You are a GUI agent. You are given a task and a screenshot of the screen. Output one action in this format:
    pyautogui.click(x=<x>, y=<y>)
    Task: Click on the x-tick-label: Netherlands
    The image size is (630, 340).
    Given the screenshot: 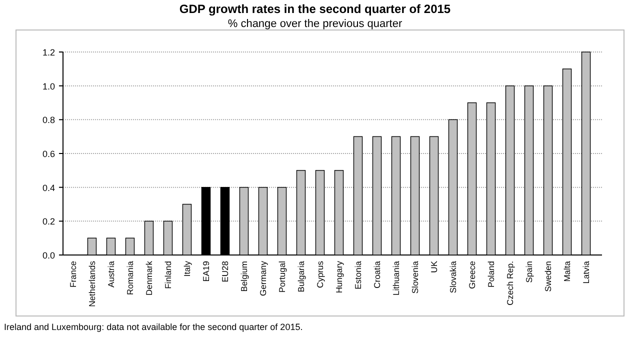 What is the action you would take?
    pyautogui.click(x=91, y=284)
    